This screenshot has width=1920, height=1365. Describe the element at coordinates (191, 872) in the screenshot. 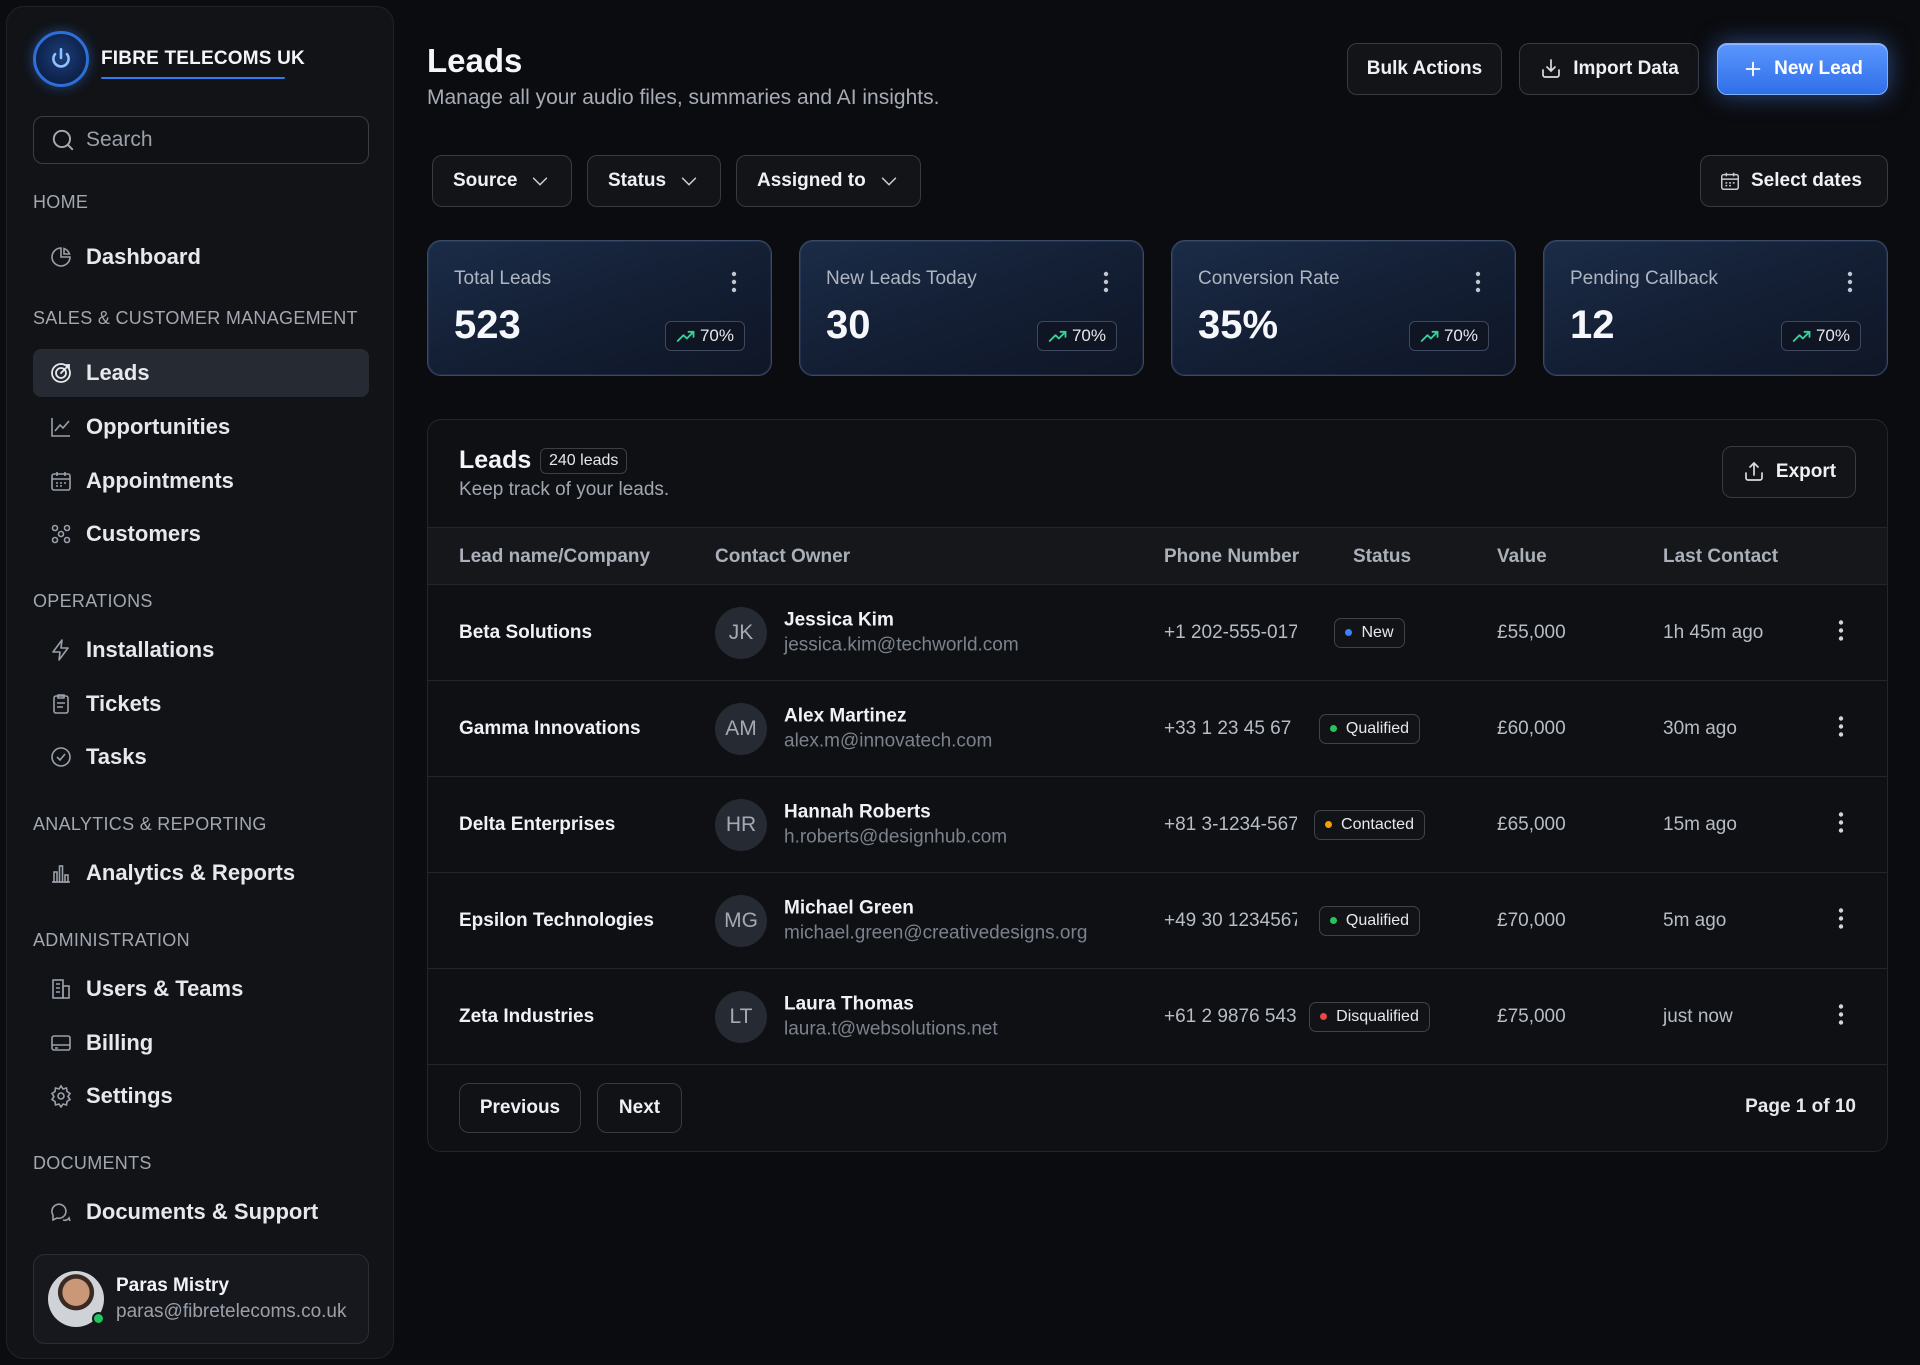

I see `sidebar-item-label: Analytics & Reports` at that location.